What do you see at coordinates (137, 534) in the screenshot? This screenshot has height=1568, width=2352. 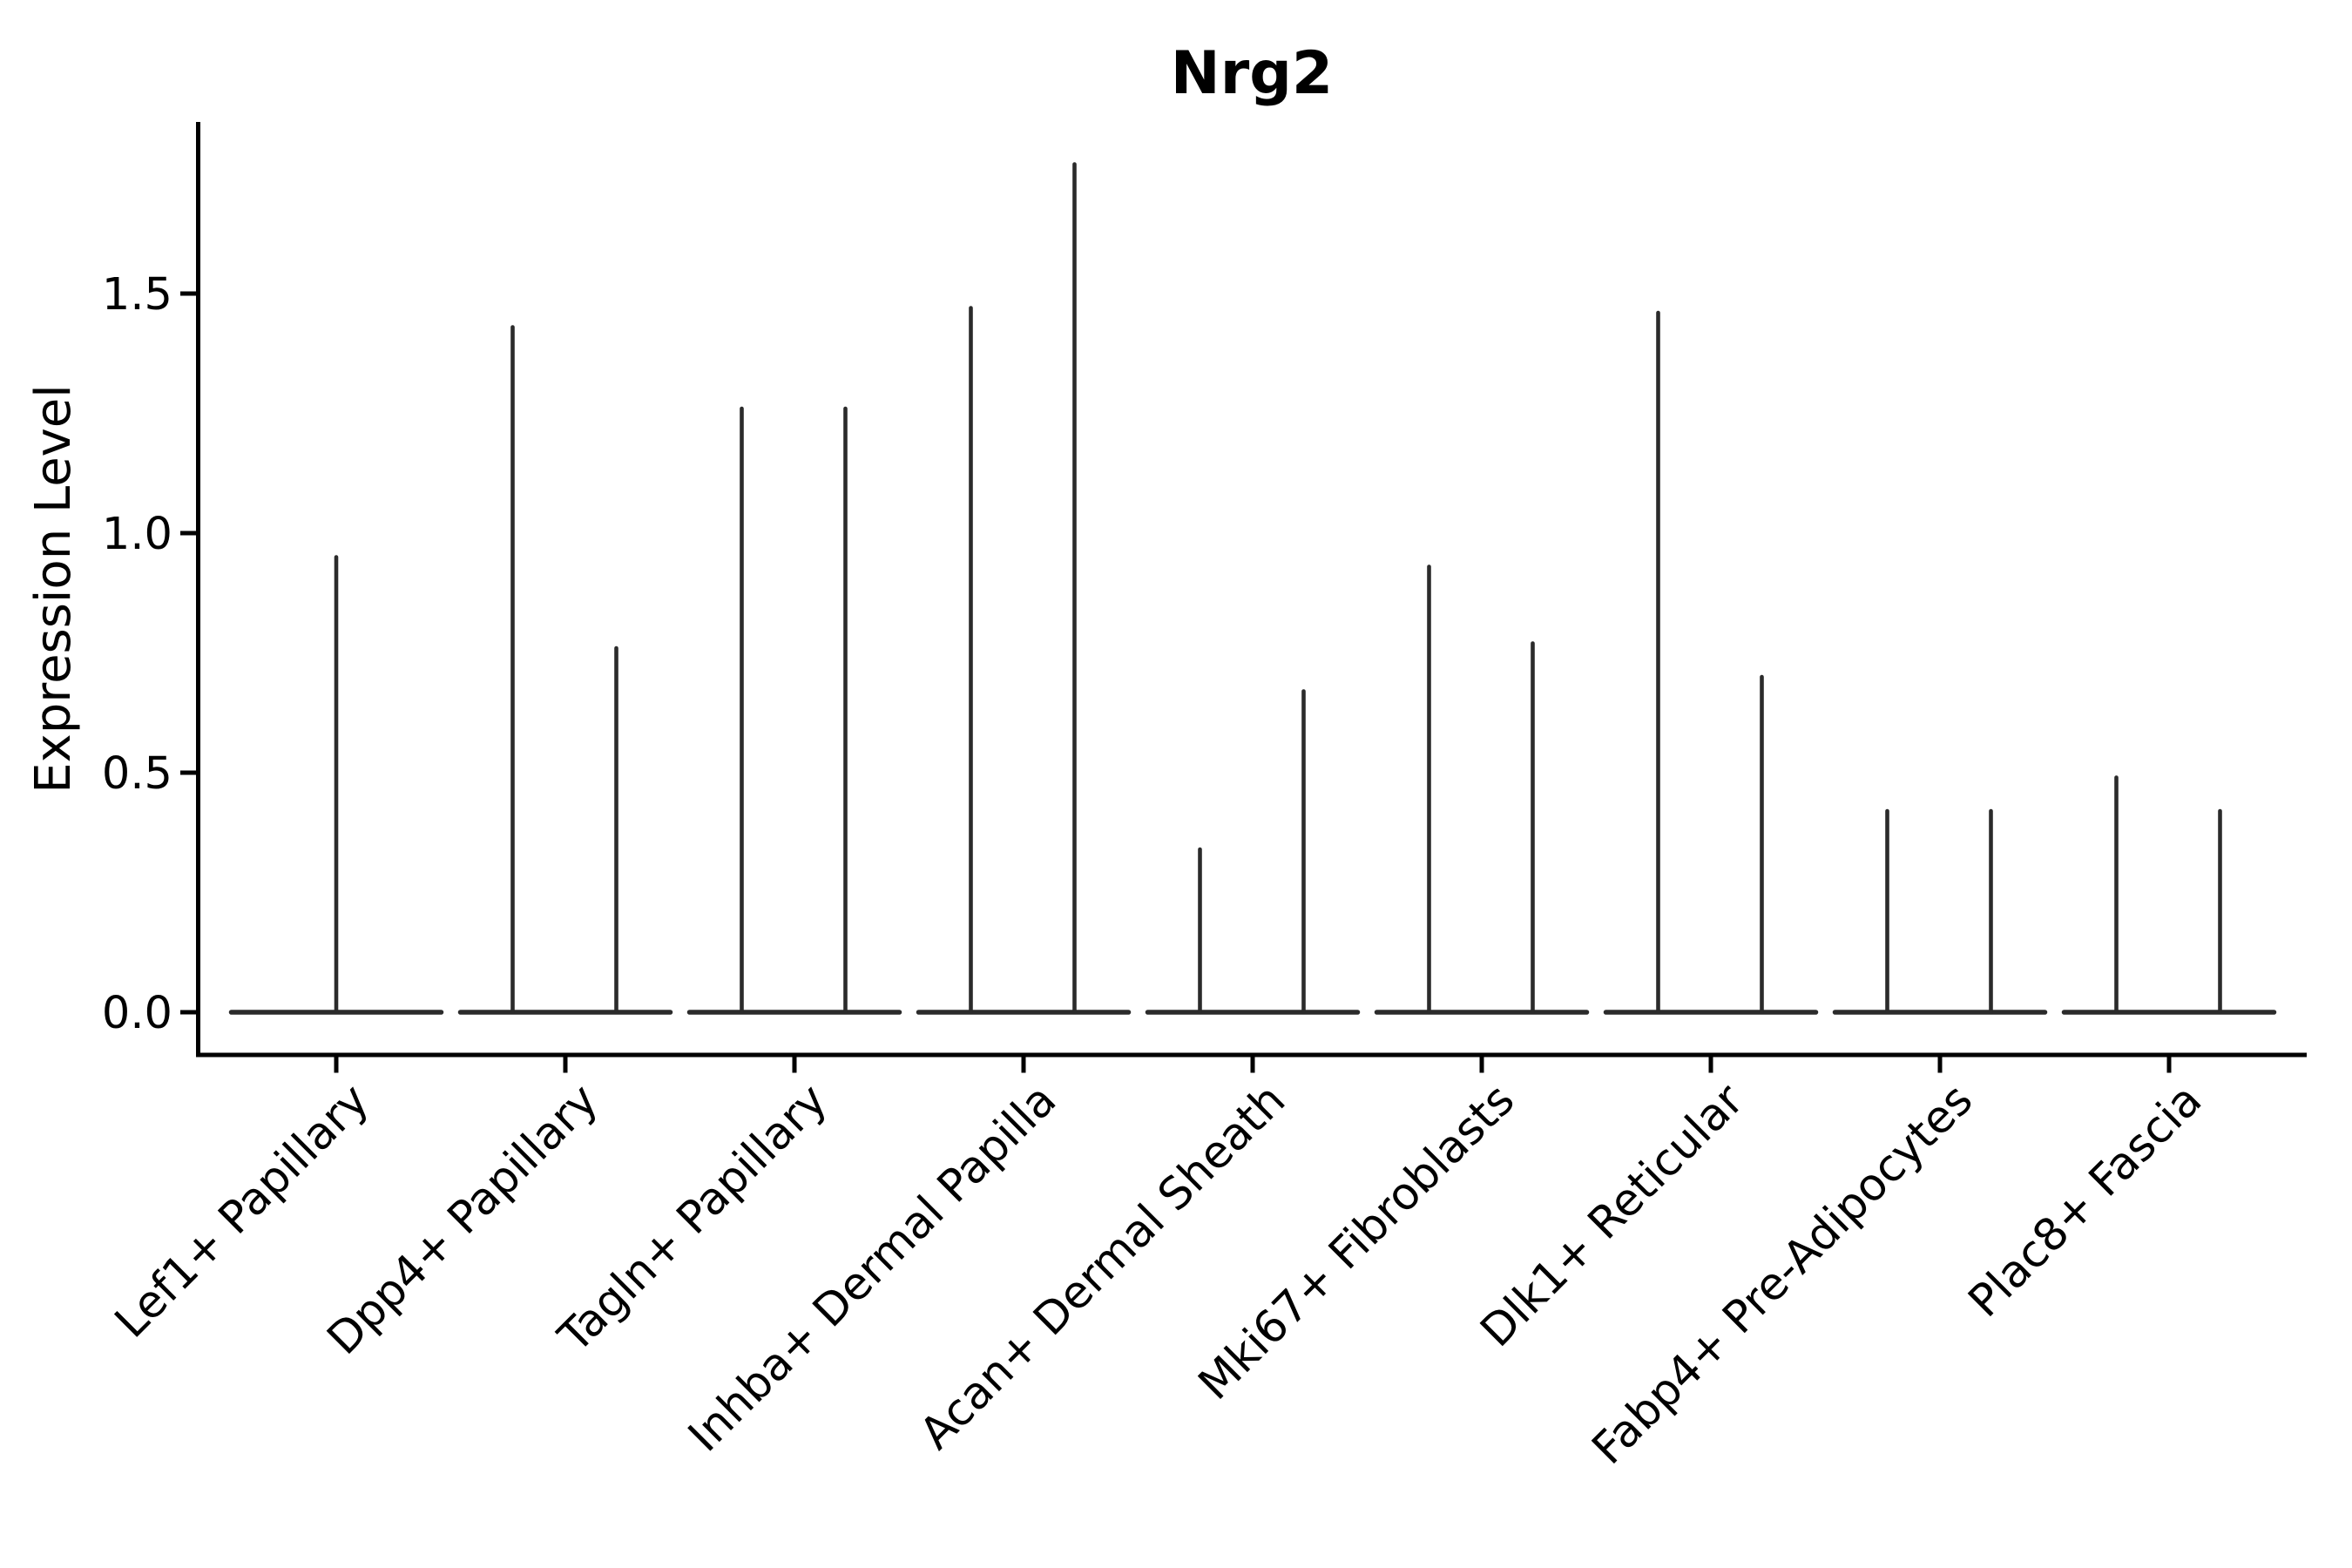 I see `y-tick-label: 1.0` at bounding box center [137, 534].